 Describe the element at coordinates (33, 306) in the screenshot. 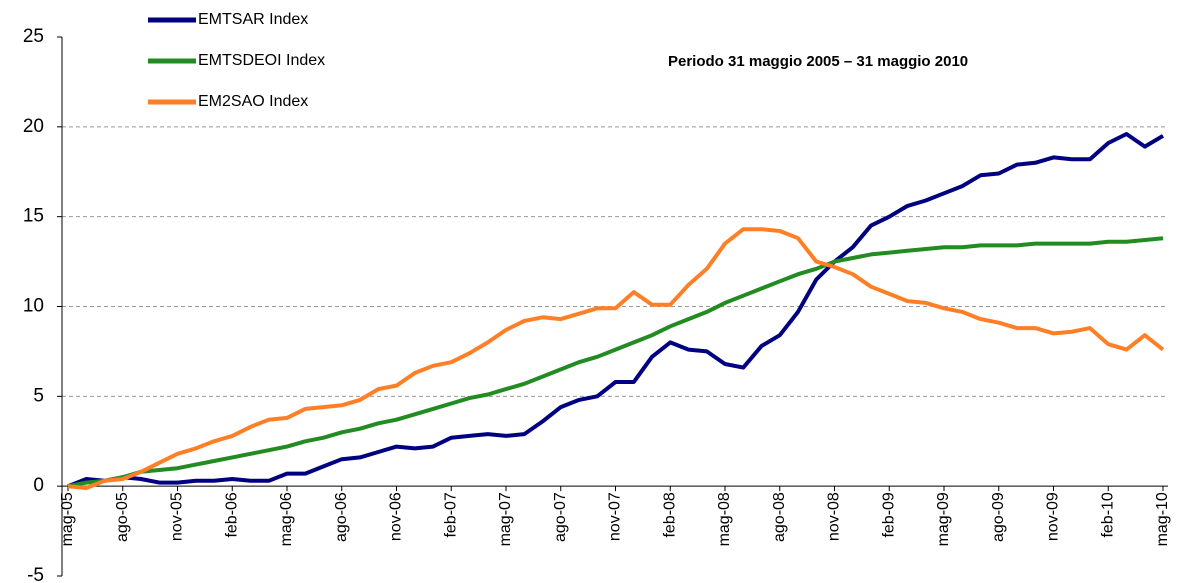

I see `y-tick-label: 10` at that location.